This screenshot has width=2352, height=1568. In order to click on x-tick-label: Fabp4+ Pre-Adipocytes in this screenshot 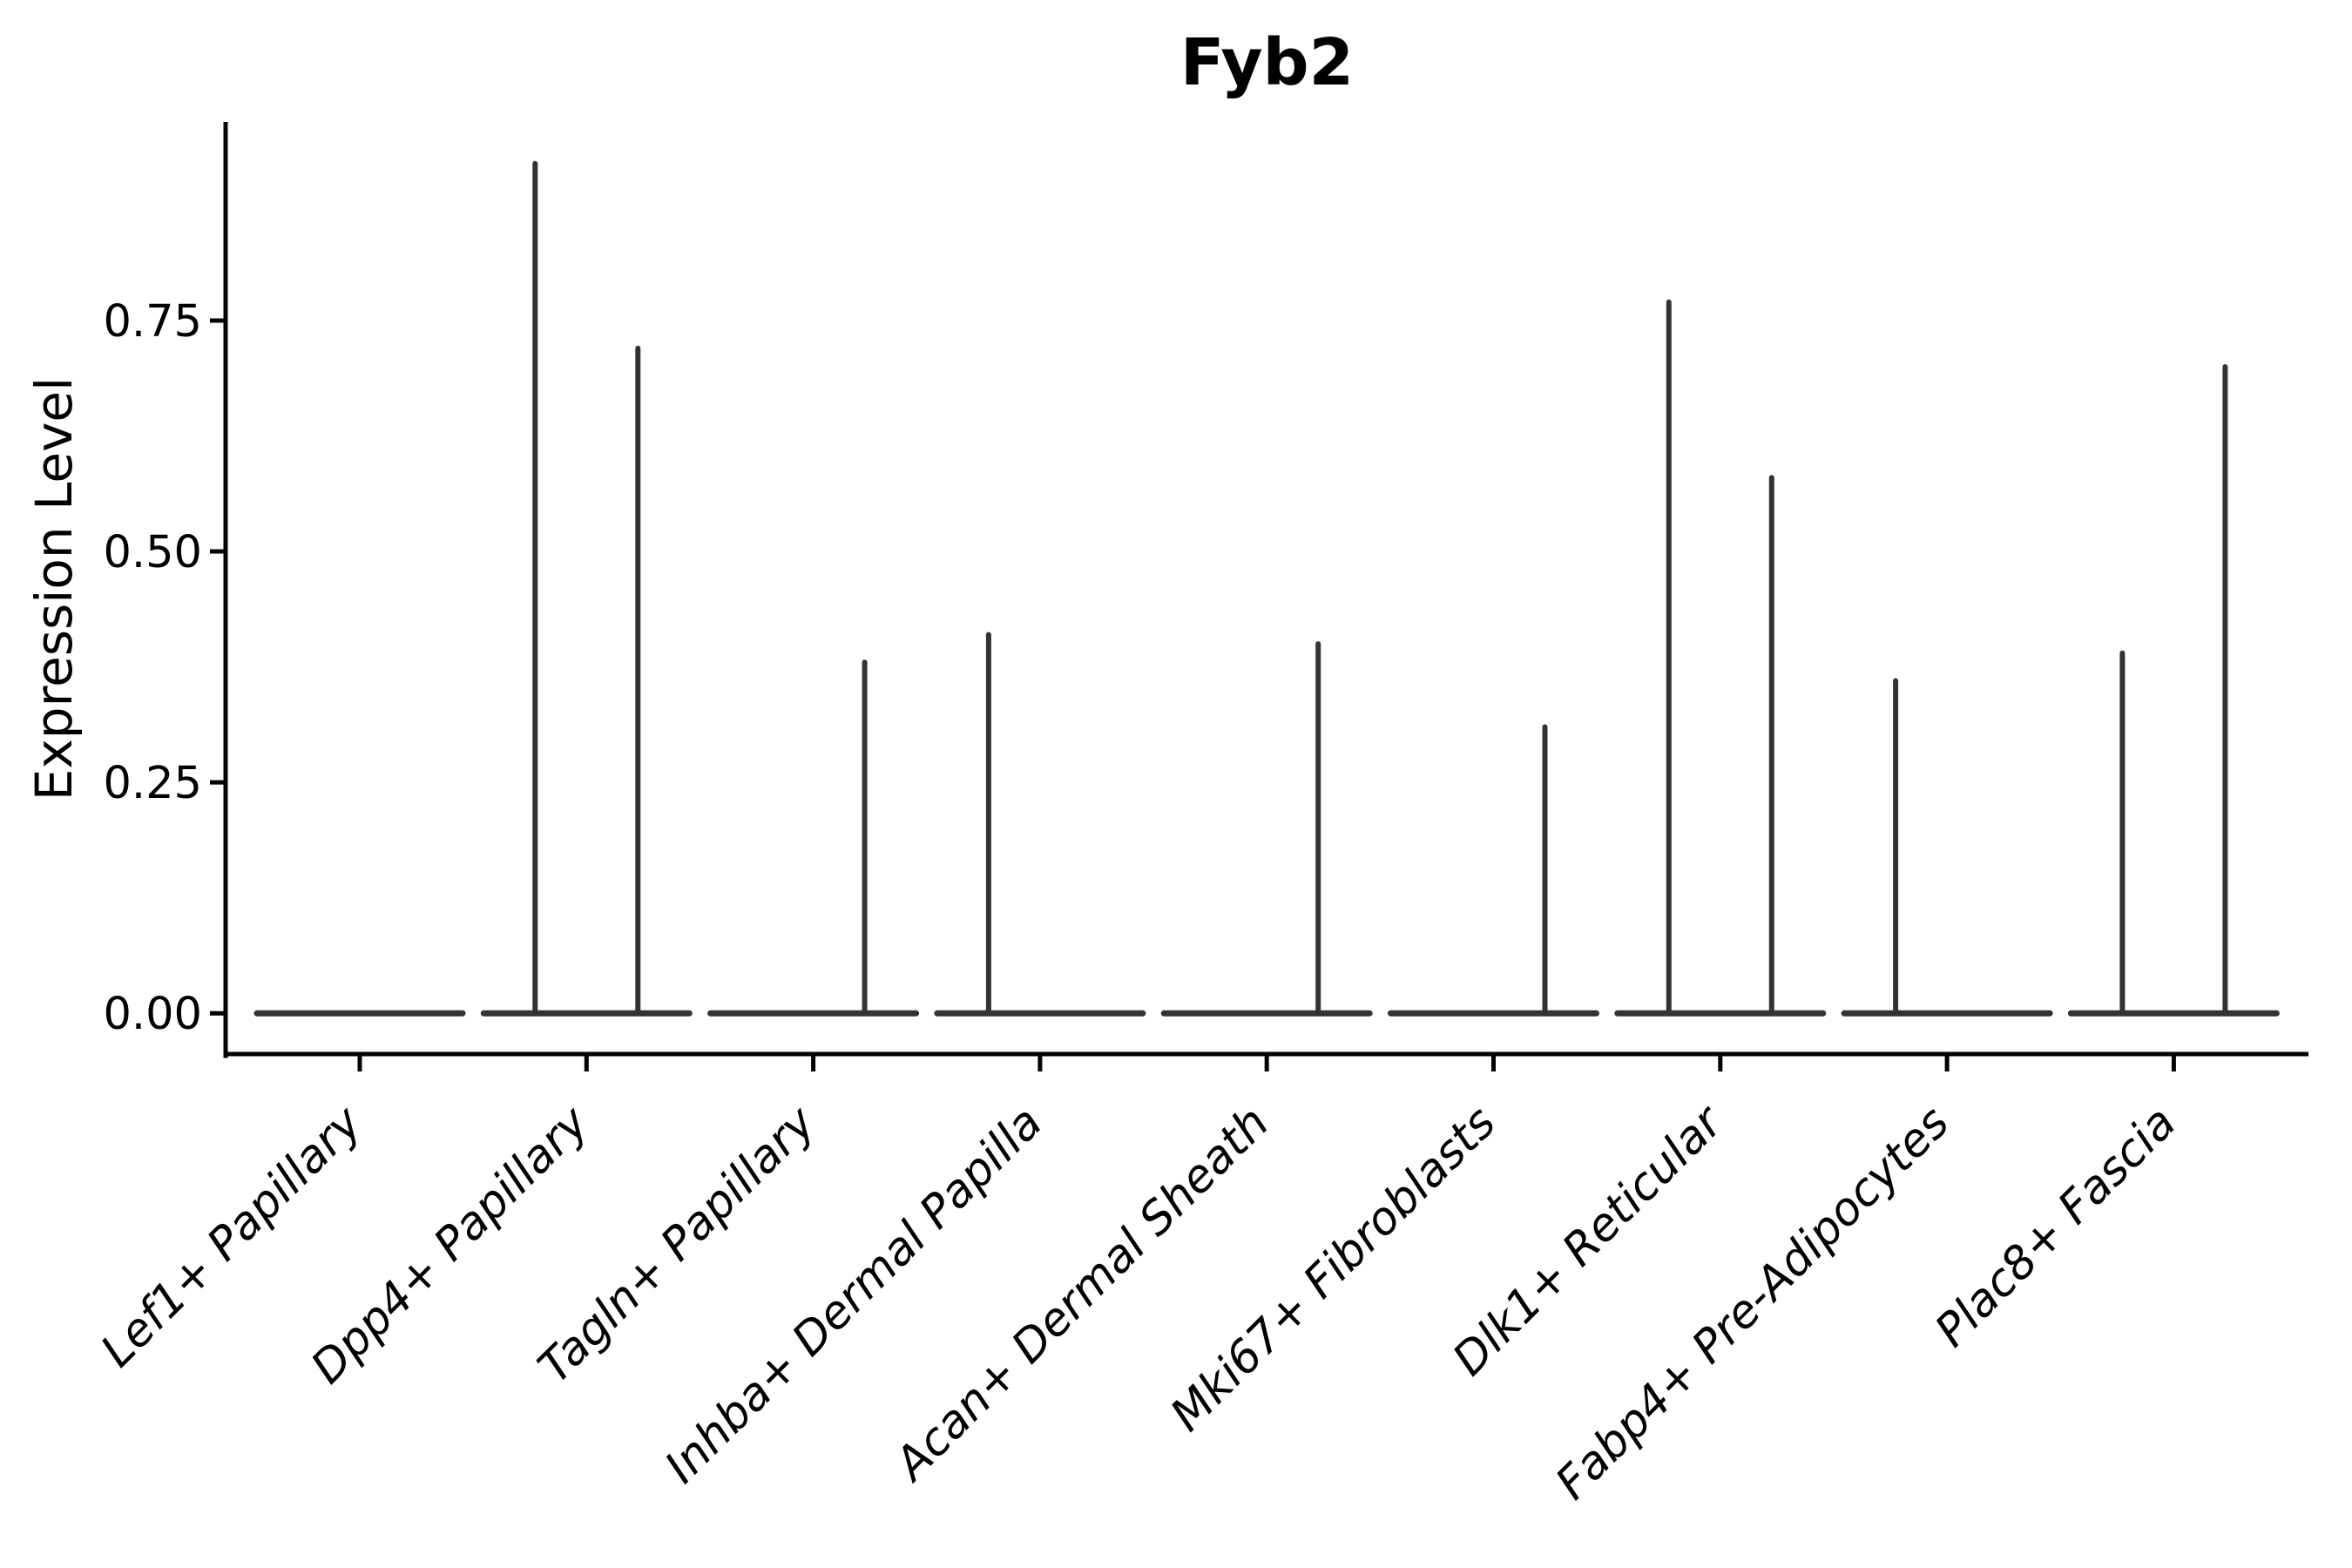, I will do `click(1753, 1304)`.